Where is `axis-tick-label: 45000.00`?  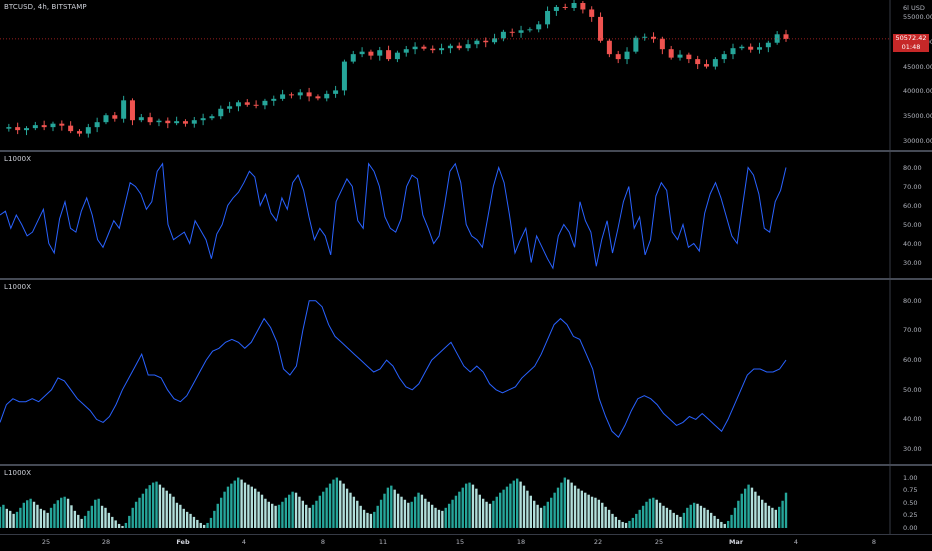
axis-tick-label: 45000.00 is located at coordinates (917, 66).